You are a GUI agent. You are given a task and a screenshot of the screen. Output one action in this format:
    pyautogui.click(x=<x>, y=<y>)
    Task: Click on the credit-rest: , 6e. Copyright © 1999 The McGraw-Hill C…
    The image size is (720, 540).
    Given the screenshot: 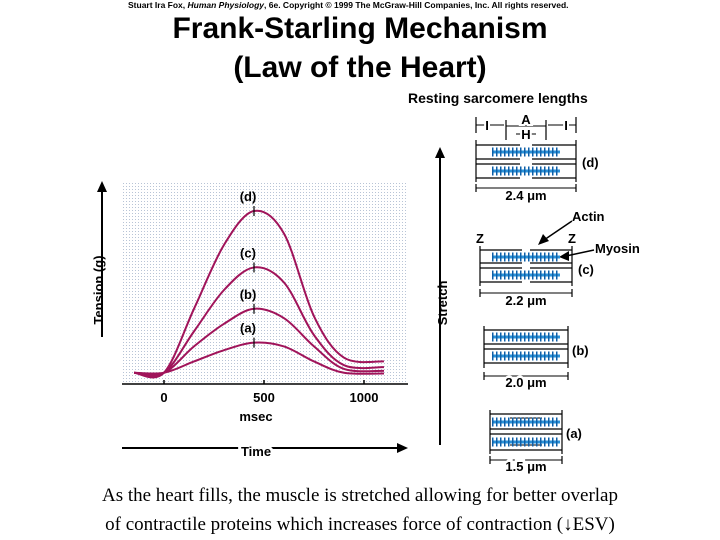 What is the action you would take?
    pyautogui.click(x=416, y=5)
    